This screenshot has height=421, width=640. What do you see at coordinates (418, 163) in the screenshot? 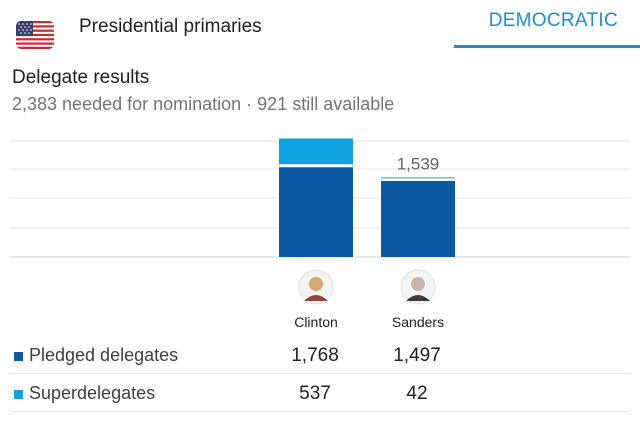
I see `total-label-sanders: 1,539` at bounding box center [418, 163].